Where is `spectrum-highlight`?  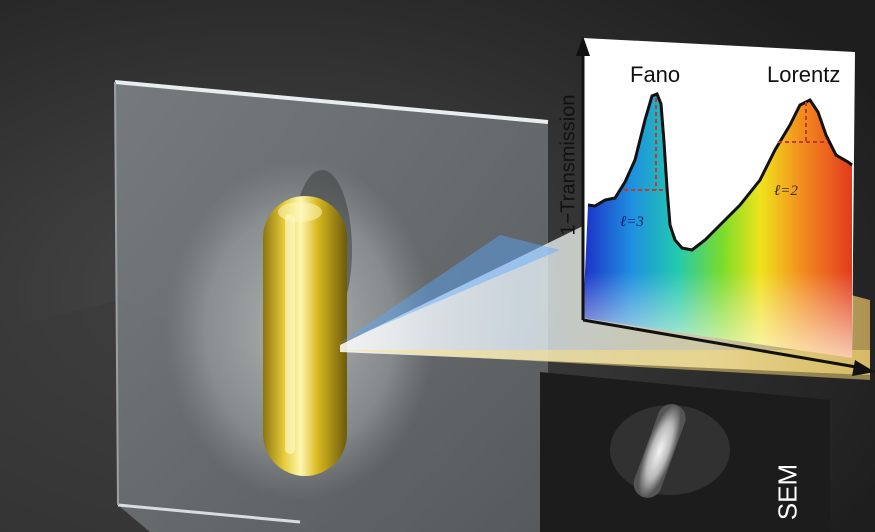 spectrum-highlight is located at coordinates (717, 261).